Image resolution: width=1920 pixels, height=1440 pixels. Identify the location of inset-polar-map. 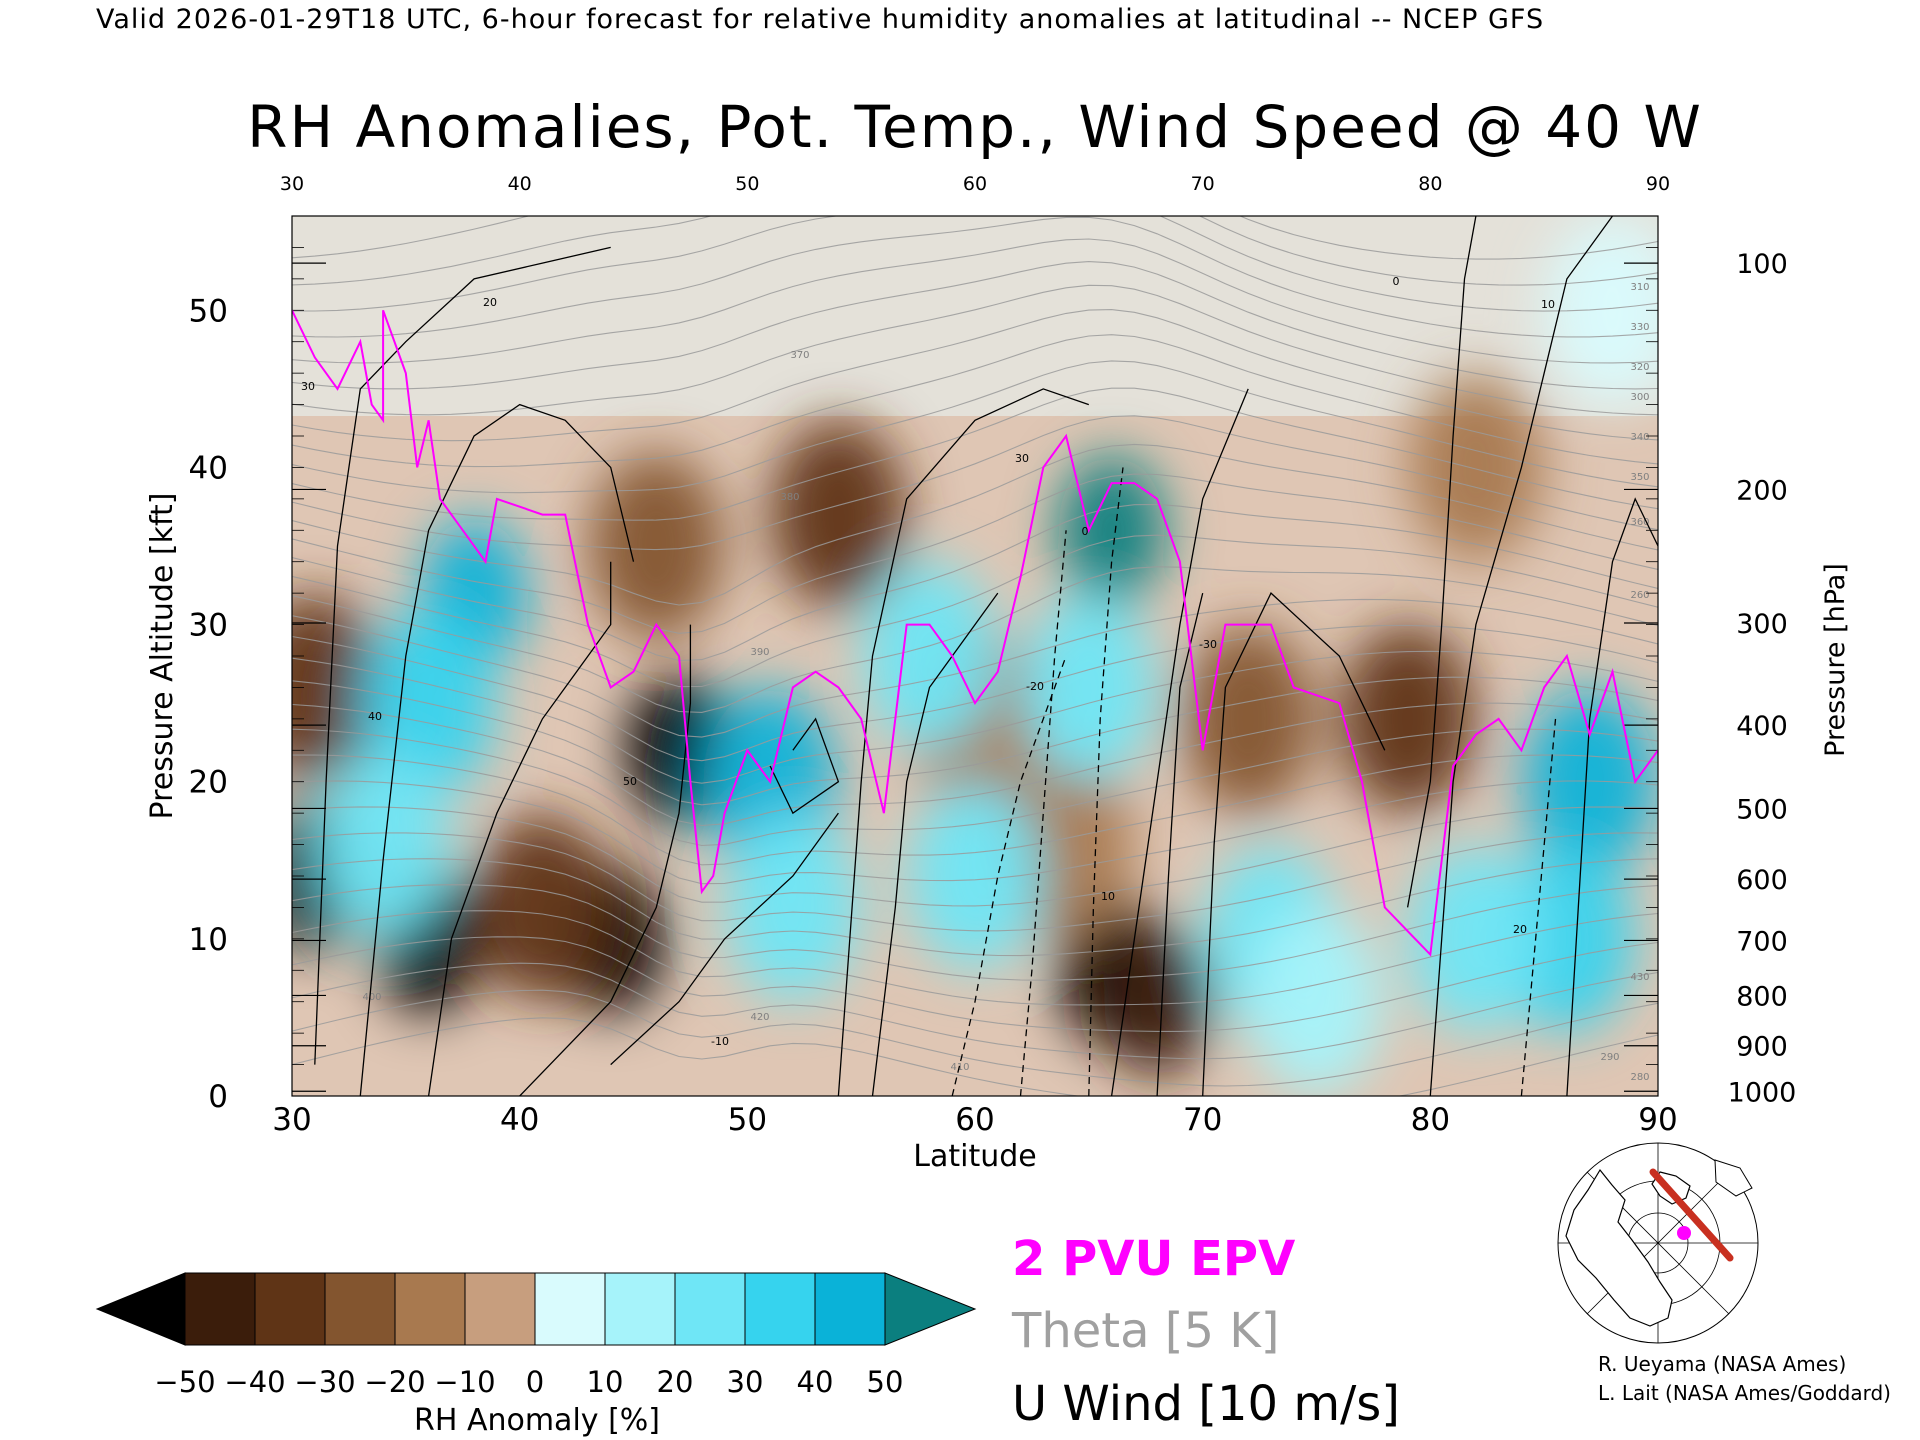
(1658, 1243).